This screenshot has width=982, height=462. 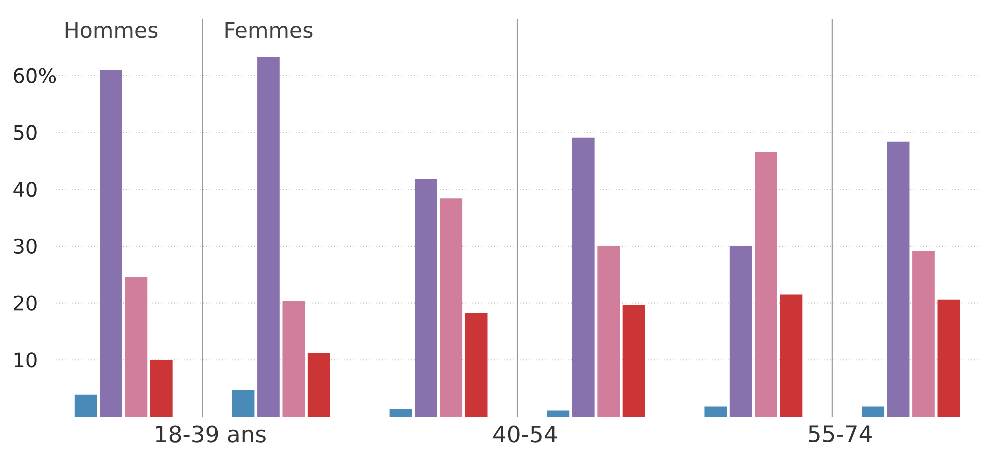 What do you see at coordinates (25, 246) in the screenshot?
I see `y-tick-label: 30` at bounding box center [25, 246].